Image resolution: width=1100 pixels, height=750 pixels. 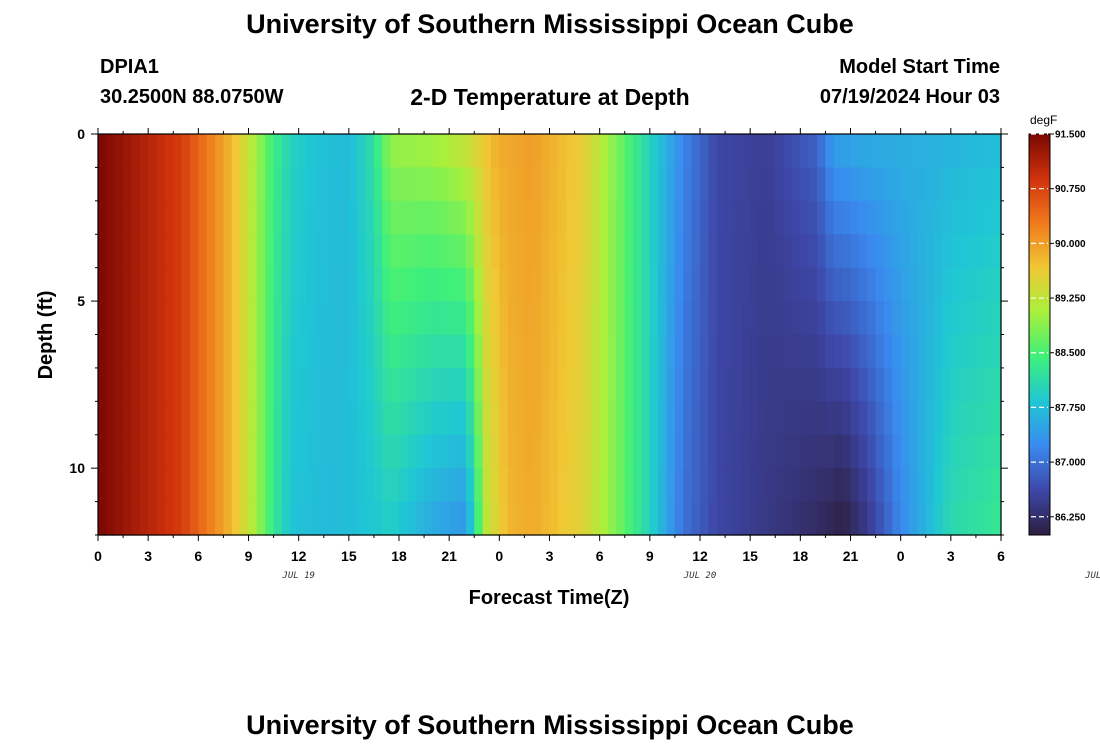 What do you see at coordinates (1043, 120) in the screenshot?
I see `colorbar-unit: degF` at bounding box center [1043, 120].